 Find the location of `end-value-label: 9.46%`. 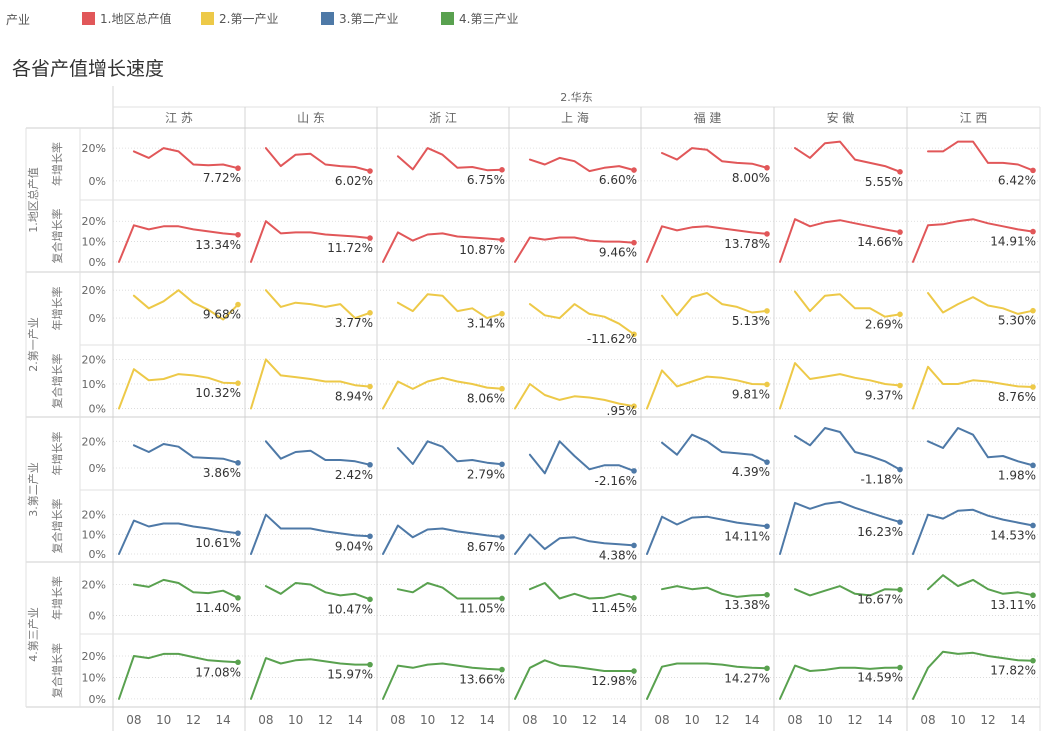

end-value-label: 9.46% is located at coordinates (618, 253).